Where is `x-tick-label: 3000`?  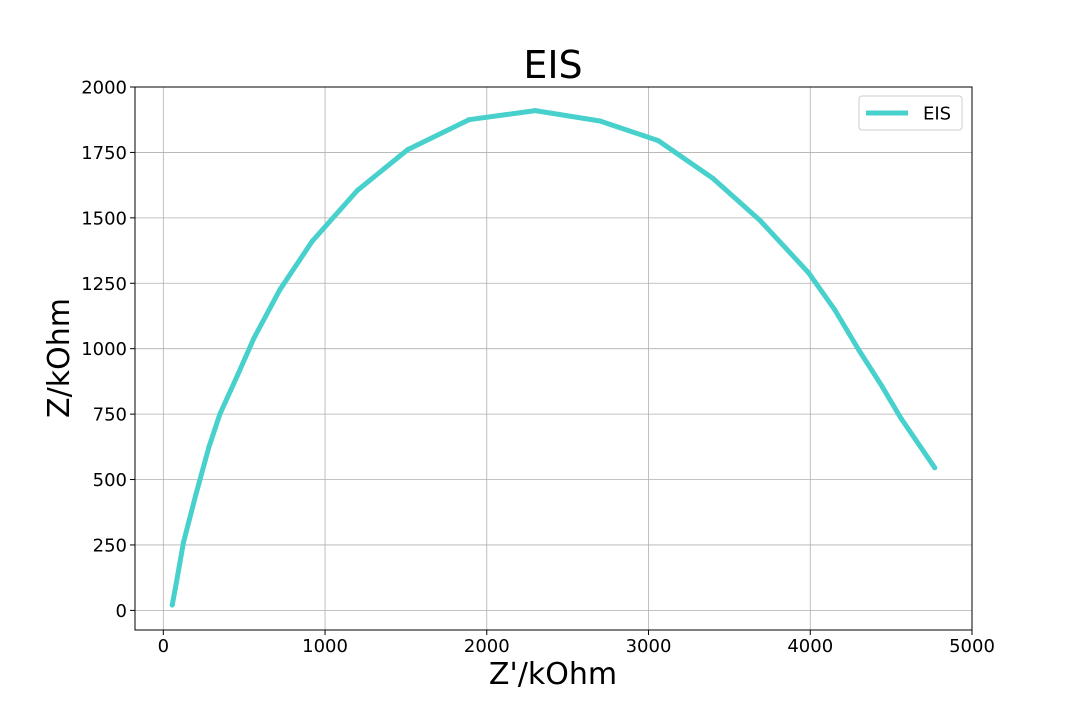 x-tick-label: 3000 is located at coordinates (649, 646).